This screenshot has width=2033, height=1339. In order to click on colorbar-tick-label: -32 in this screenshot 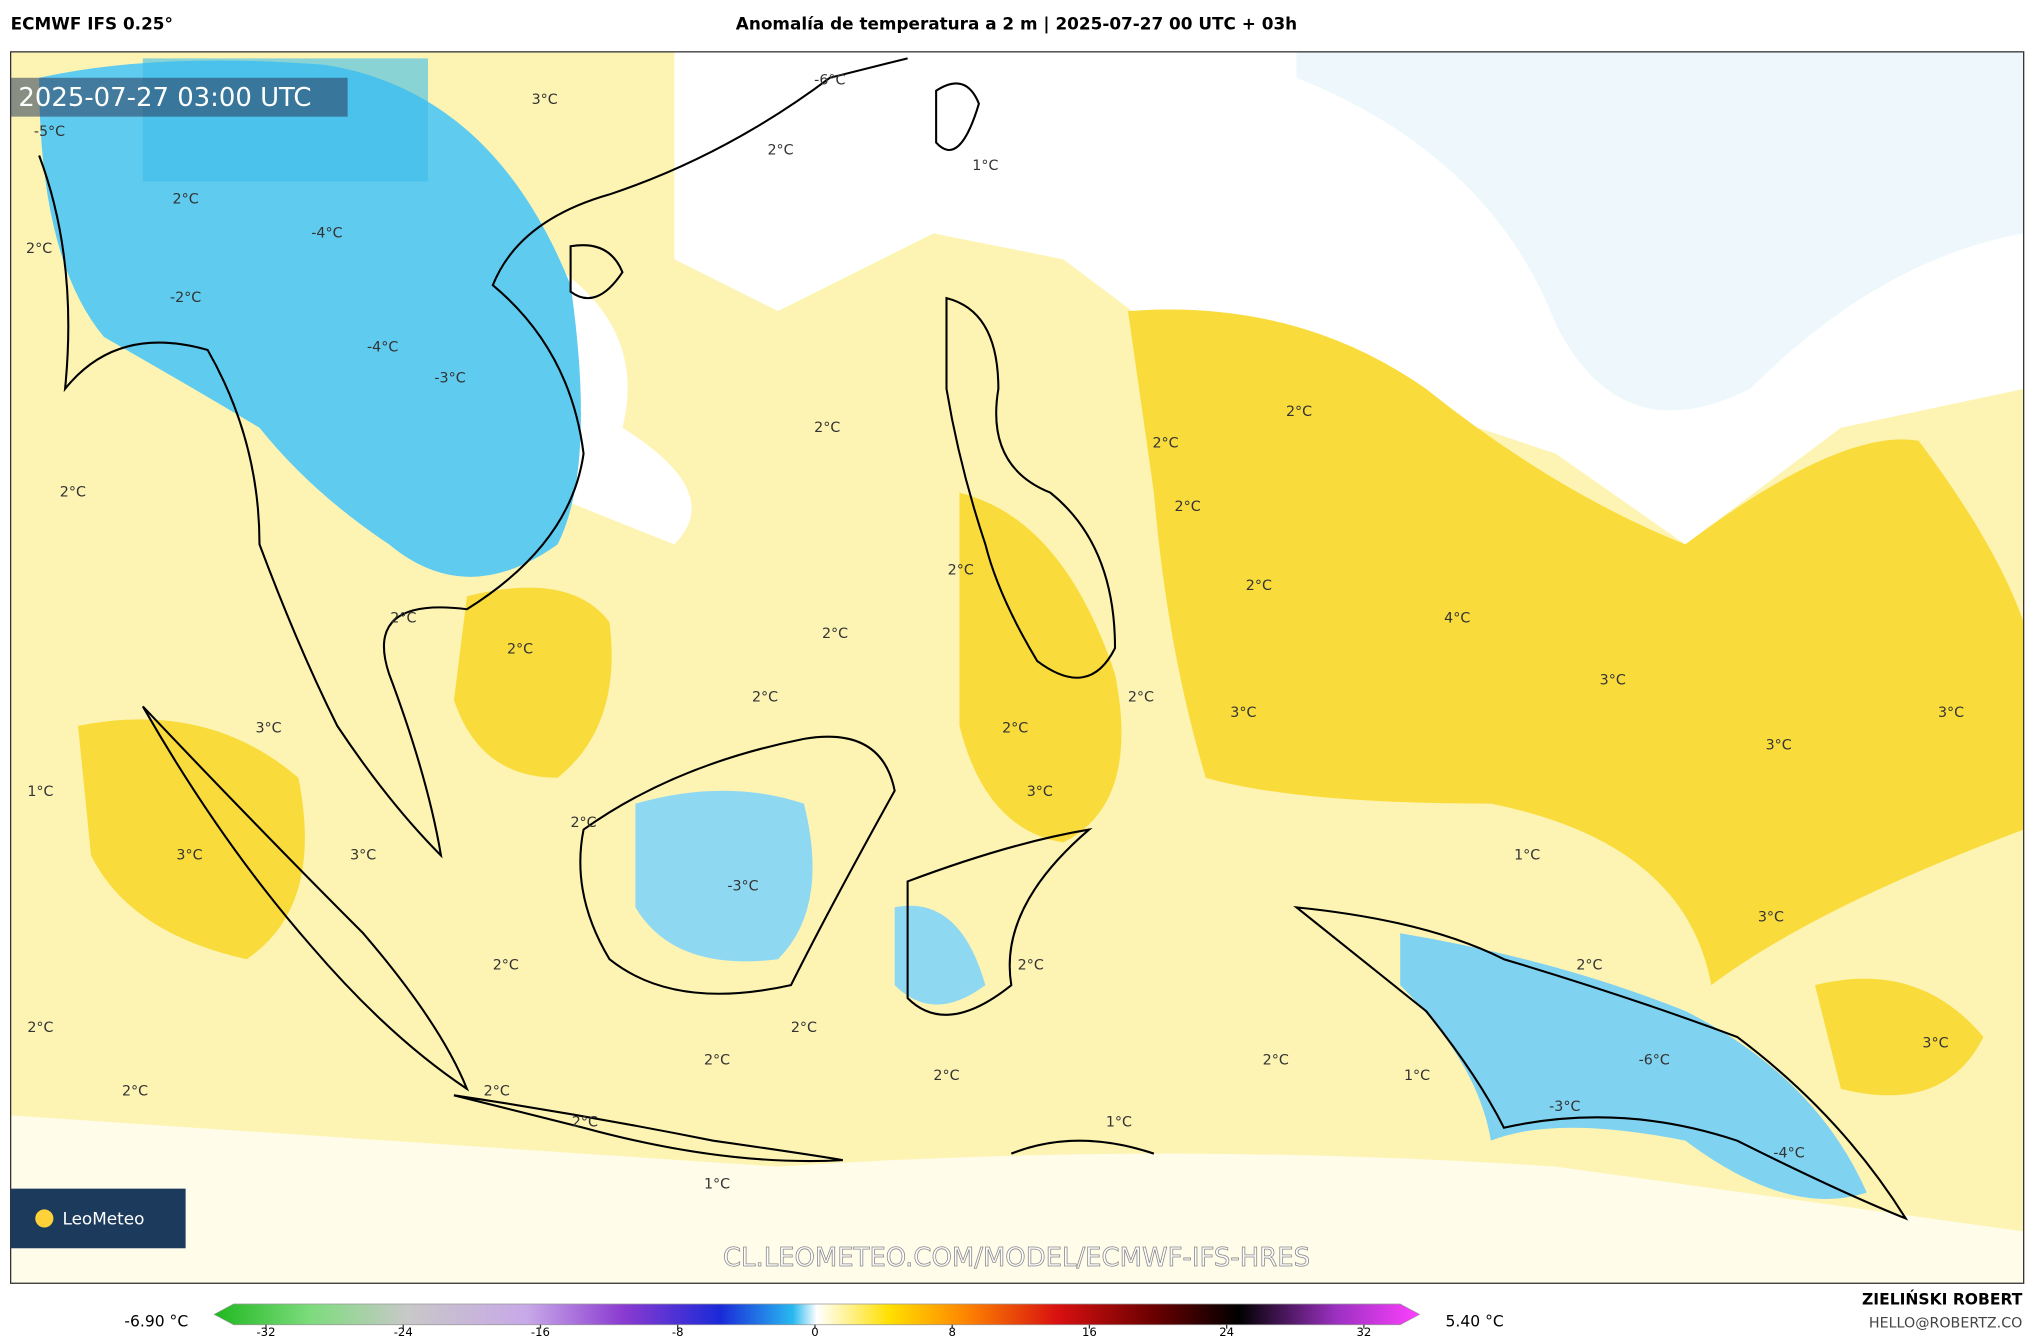, I will do `click(265, 1332)`.